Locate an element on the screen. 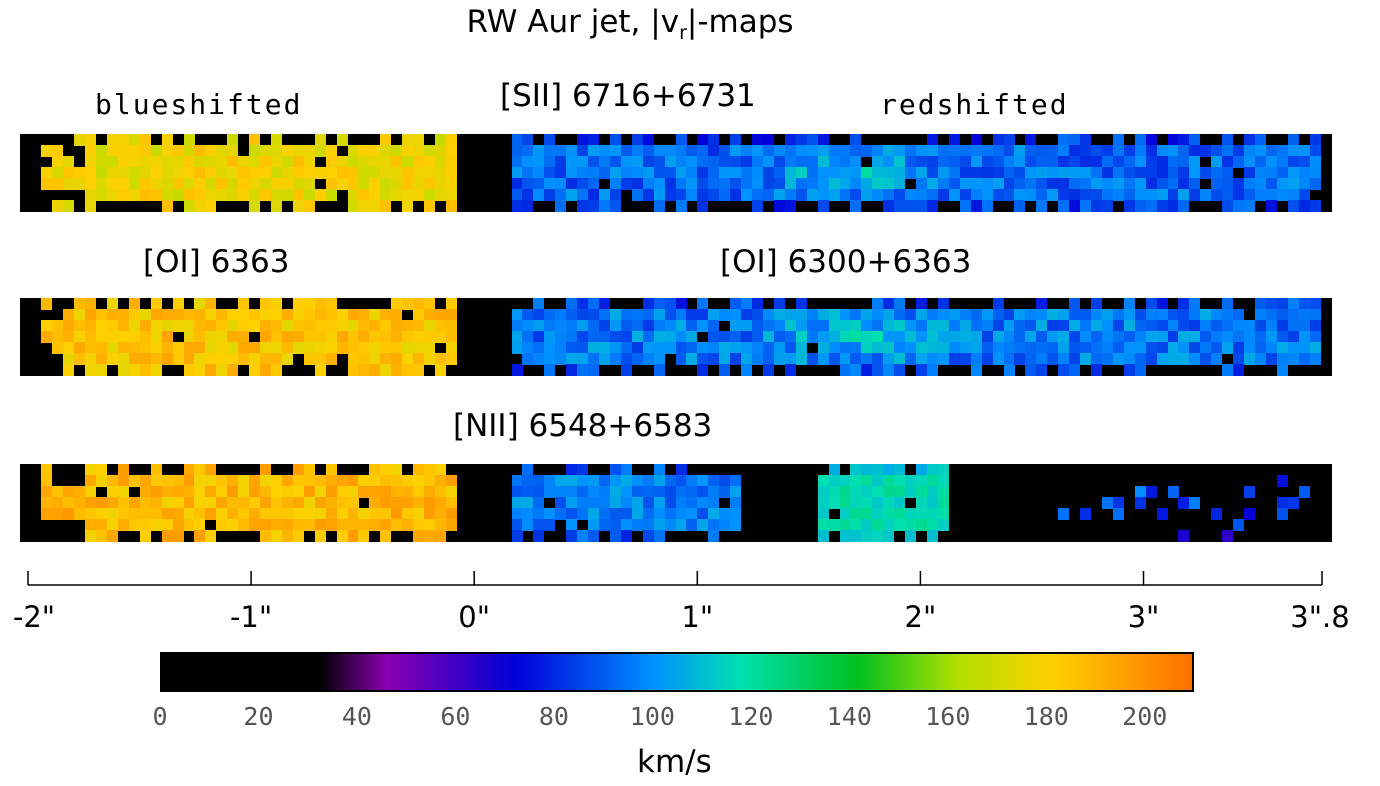  colorbar-tick-label: 80 is located at coordinates (553, 716).